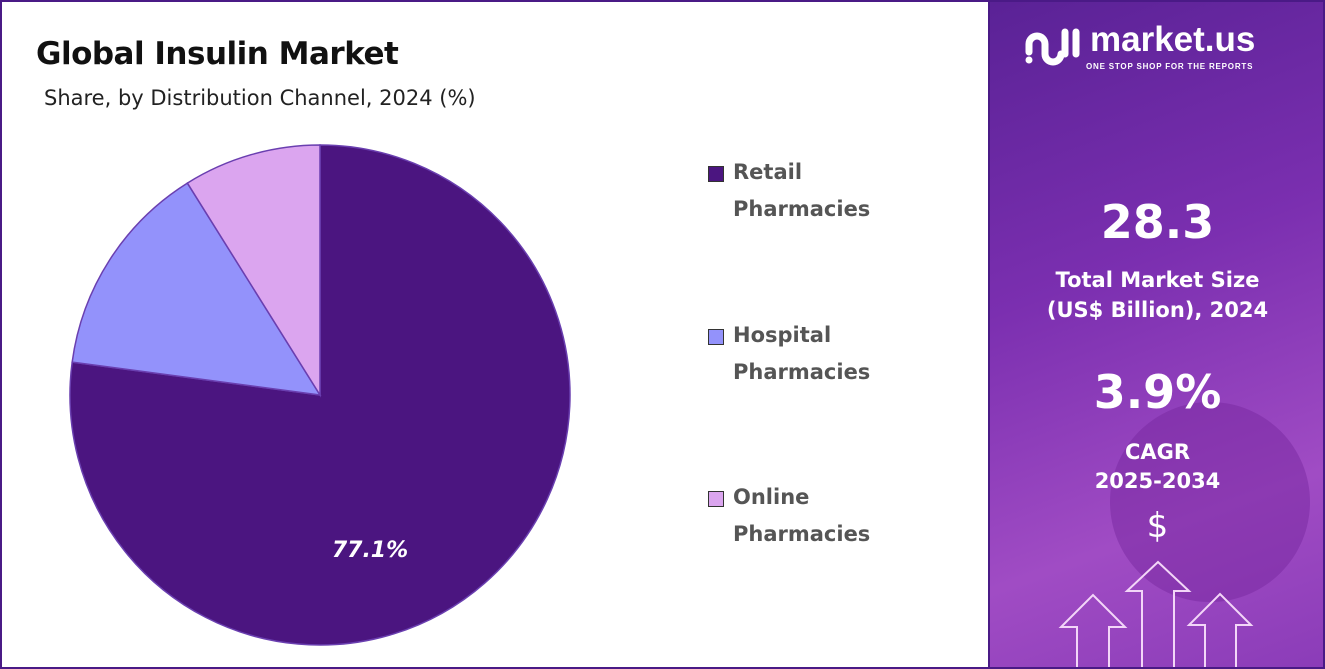 This screenshot has height=669, width=1325. What do you see at coordinates (815, 357) in the screenshot?
I see `legend-item-hospital: Hospital Pharmacies` at bounding box center [815, 357].